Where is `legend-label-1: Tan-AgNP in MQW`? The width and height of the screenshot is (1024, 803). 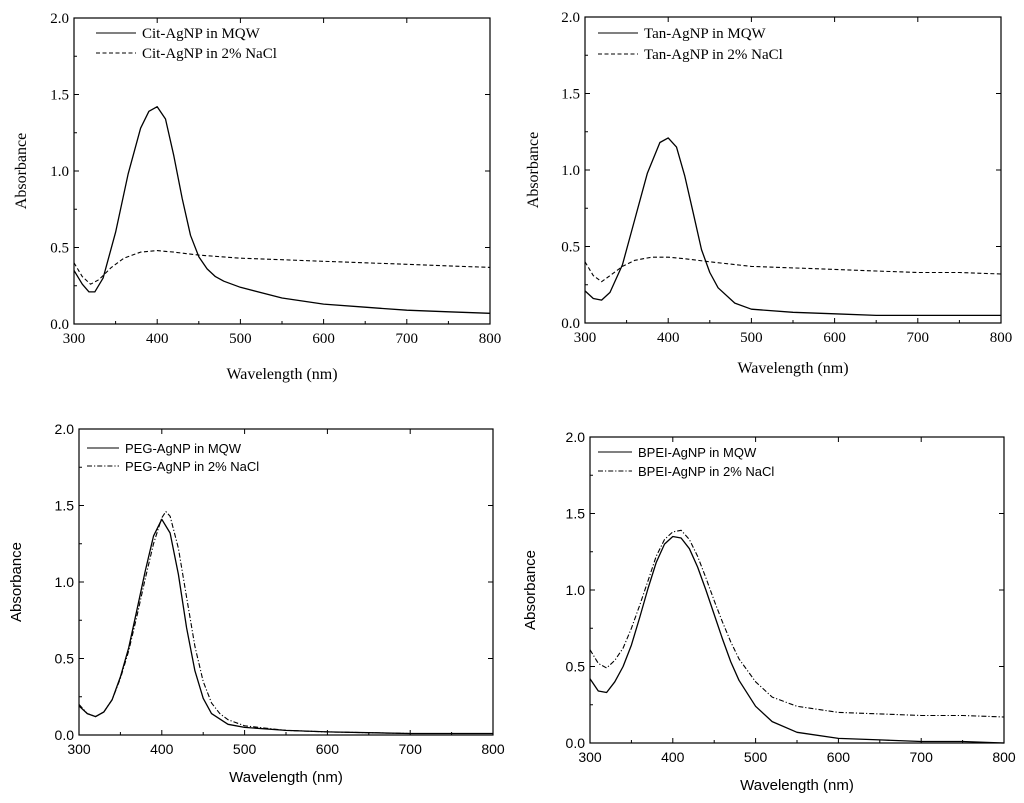 legend-label-1: Tan-AgNP in MQW is located at coordinates (705, 34).